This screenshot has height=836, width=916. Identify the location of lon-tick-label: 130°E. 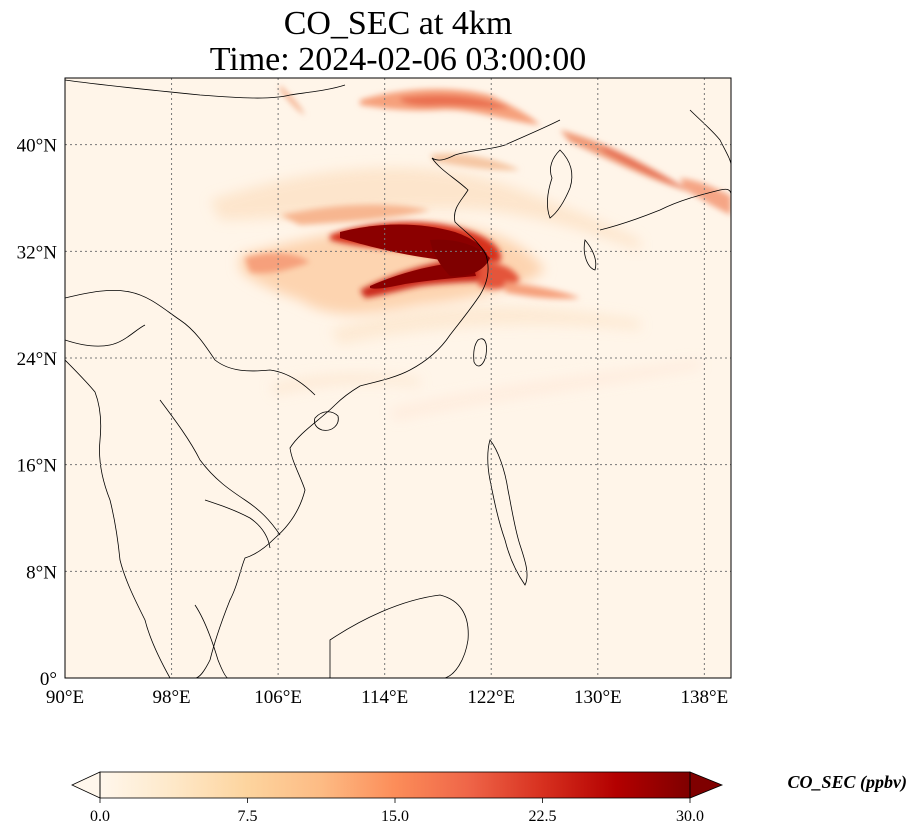
(598, 697).